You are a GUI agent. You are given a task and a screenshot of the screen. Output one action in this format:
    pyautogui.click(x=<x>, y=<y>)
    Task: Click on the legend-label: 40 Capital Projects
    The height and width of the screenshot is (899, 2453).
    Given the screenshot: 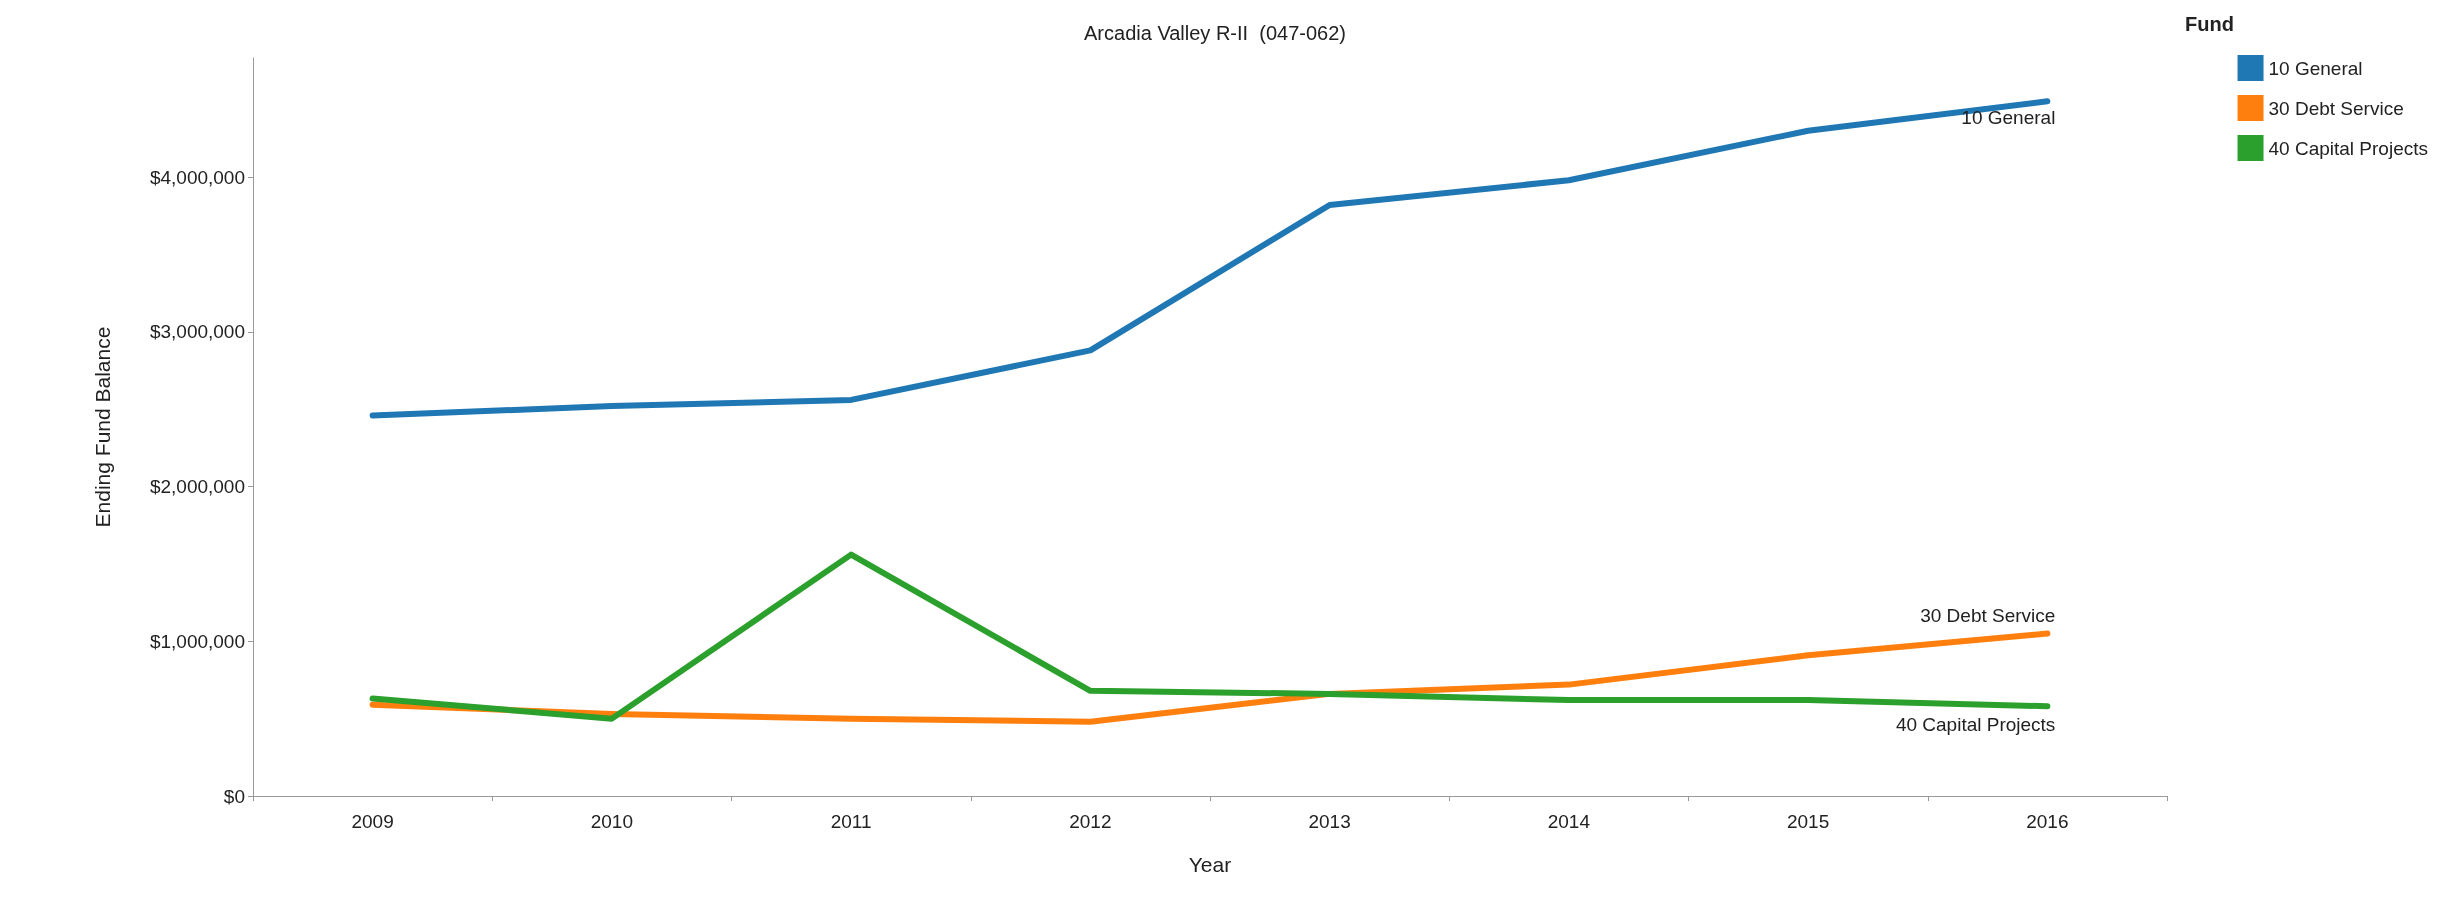 What is the action you would take?
    pyautogui.click(x=2348, y=148)
    